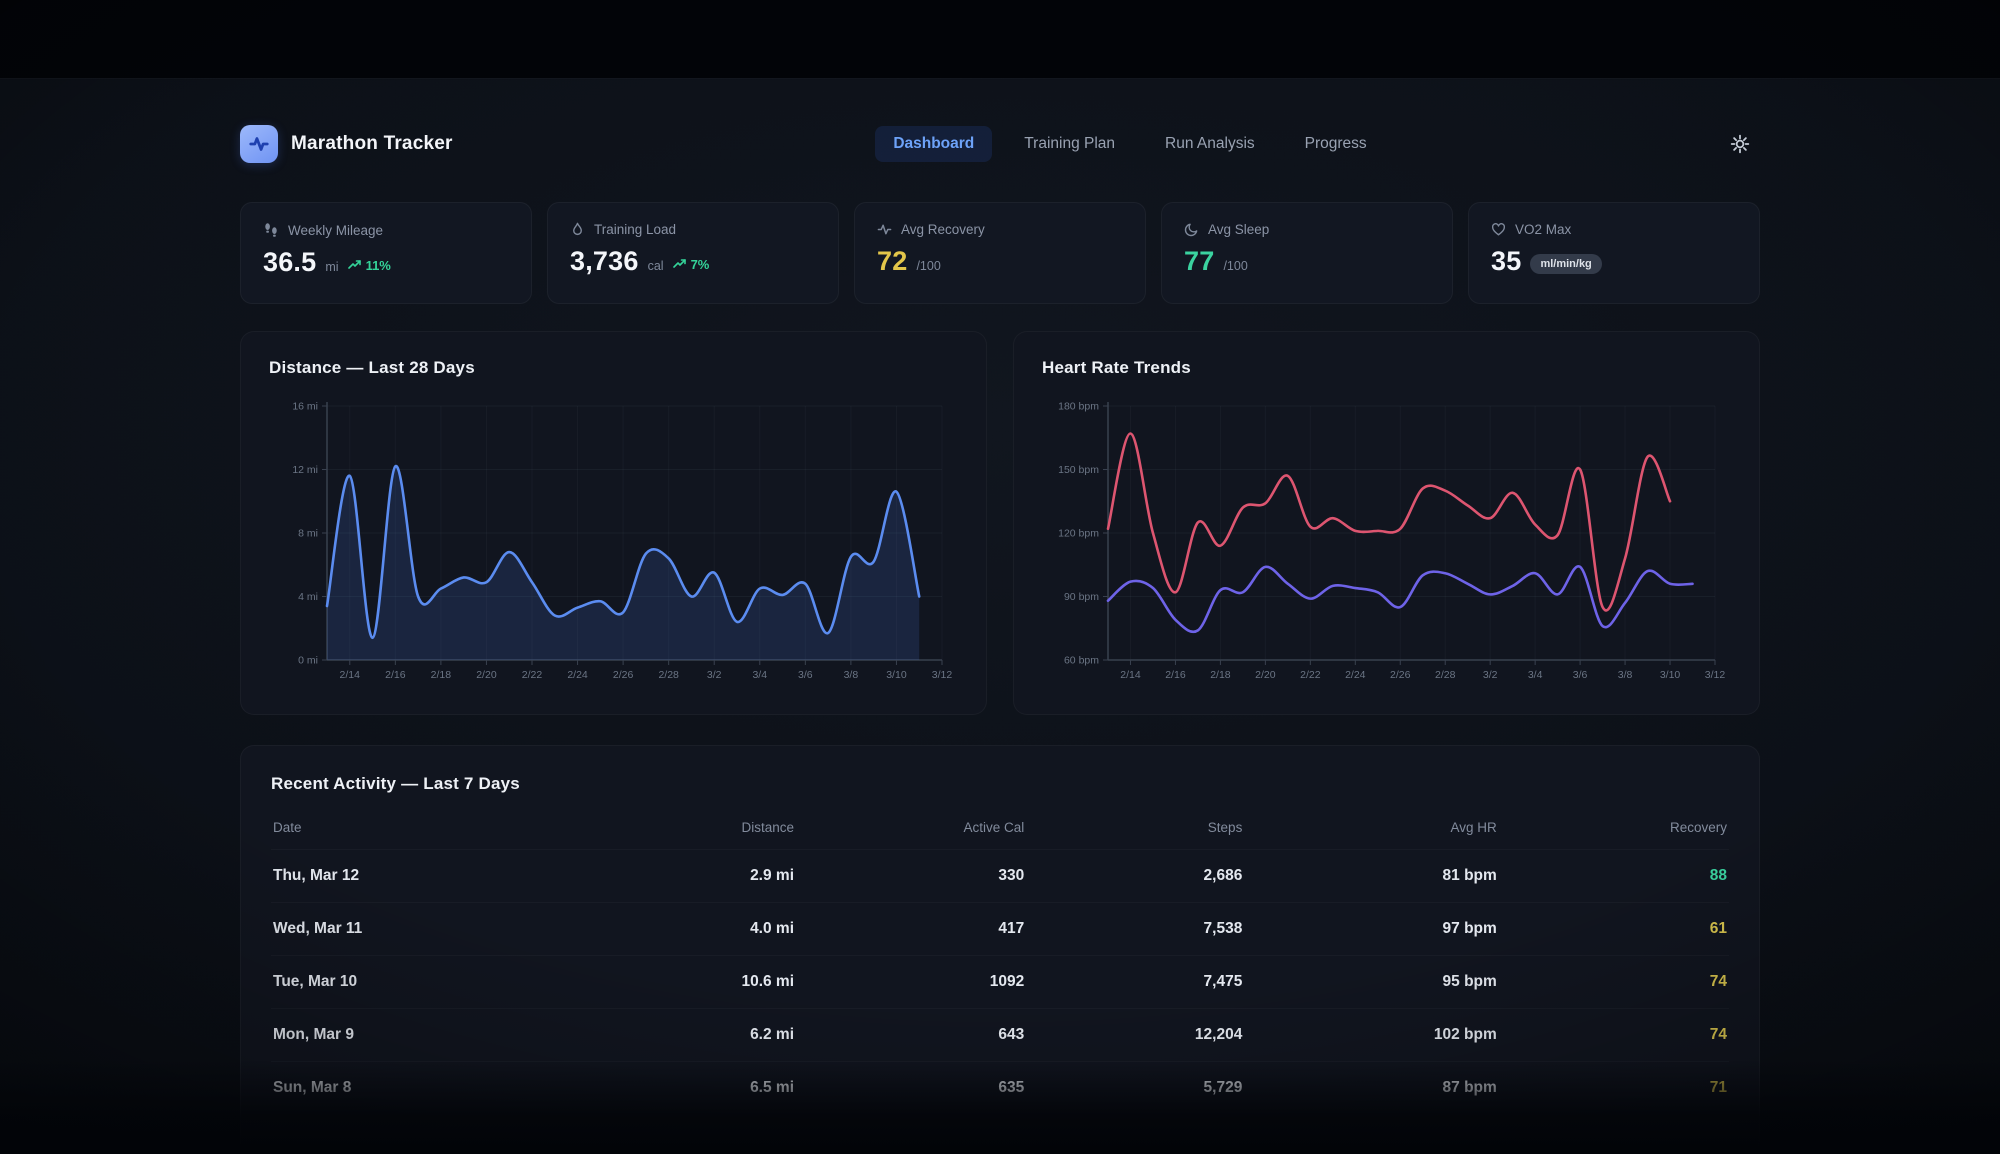 Image resolution: width=2000 pixels, height=1154 pixels. I want to click on flame-icon, so click(577, 229).